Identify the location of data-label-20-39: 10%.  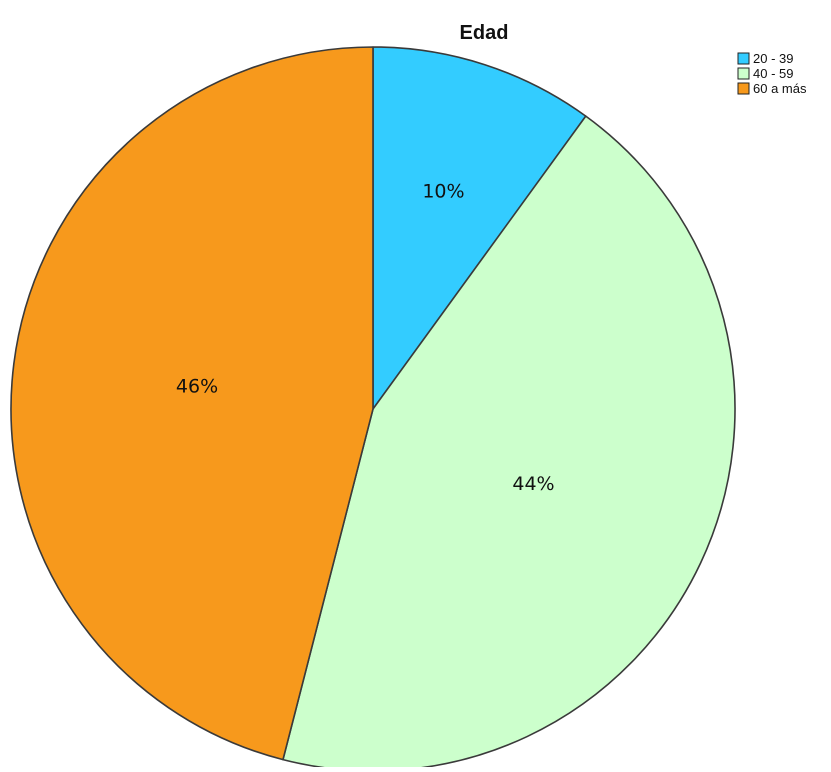
(443, 192).